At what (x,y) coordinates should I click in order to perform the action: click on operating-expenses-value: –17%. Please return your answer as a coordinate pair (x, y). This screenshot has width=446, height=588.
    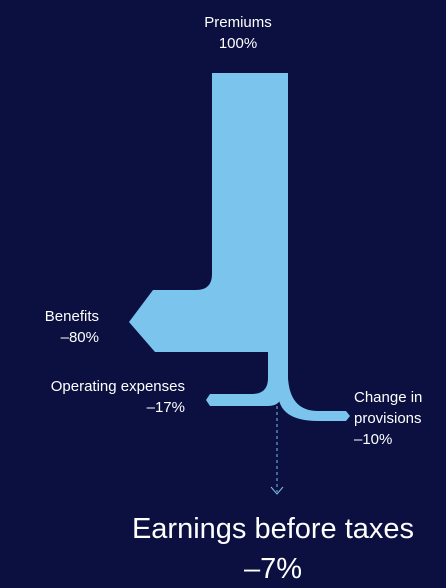
    Looking at the image, I should click on (165, 407).